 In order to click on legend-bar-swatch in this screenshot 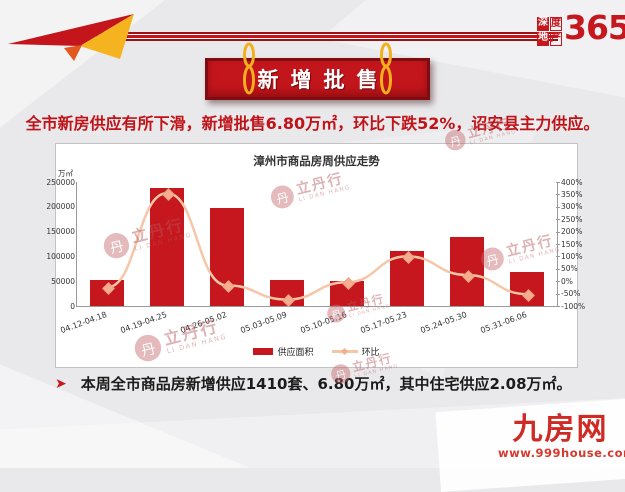, I will do `click(263, 351)`.